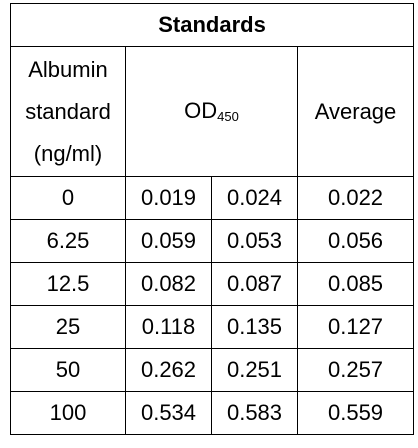 The width and height of the screenshot is (418, 448). I want to click on od-reading-2-cell: 0.251, so click(254, 370).